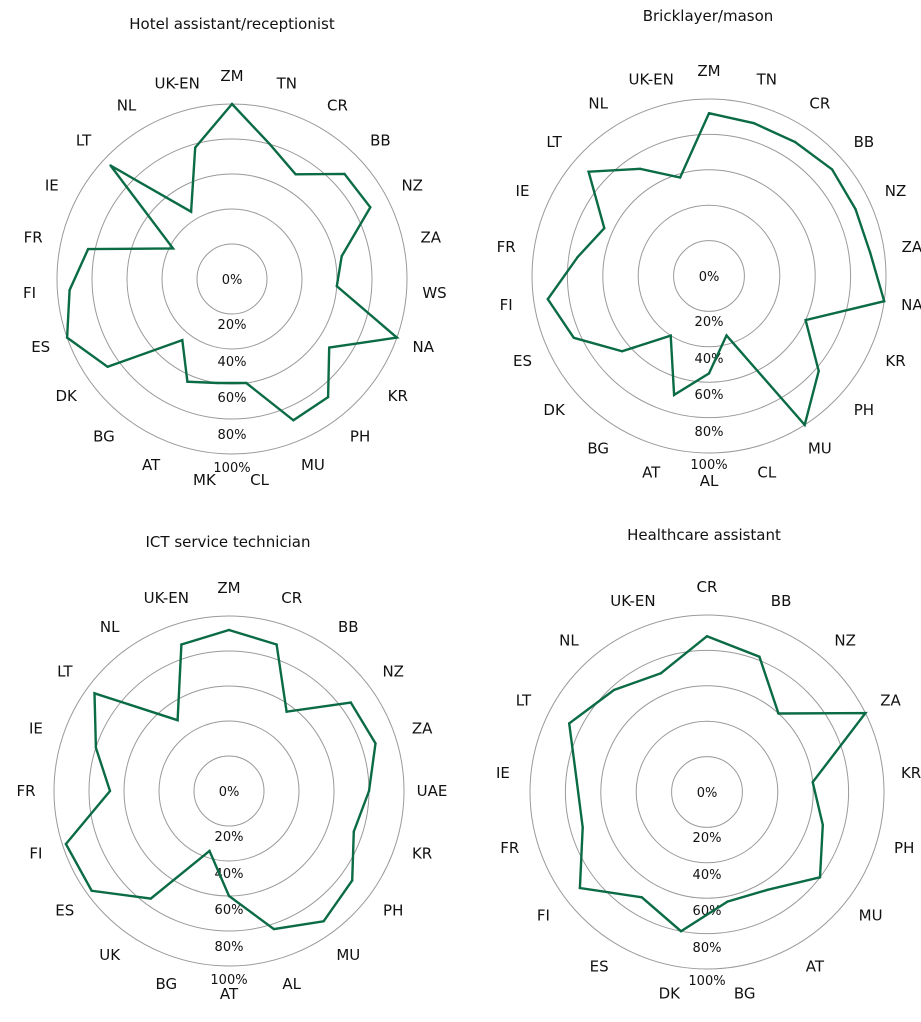 The height and width of the screenshot is (1022, 921). What do you see at coordinates (709, 113) in the screenshot?
I see `data-point-zm` at bounding box center [709, 113].